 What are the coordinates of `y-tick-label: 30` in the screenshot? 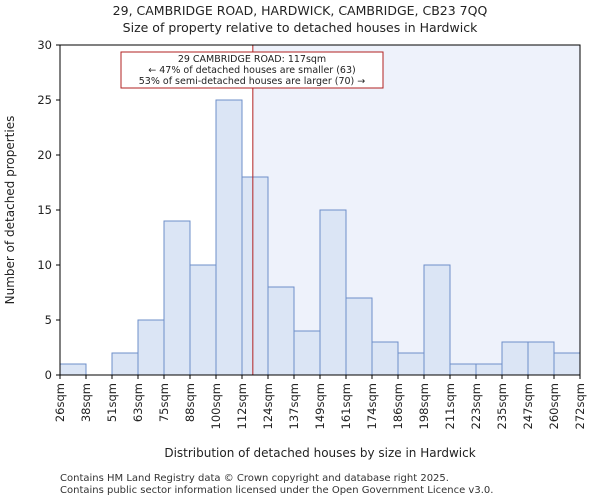 It's located at (44, 45).